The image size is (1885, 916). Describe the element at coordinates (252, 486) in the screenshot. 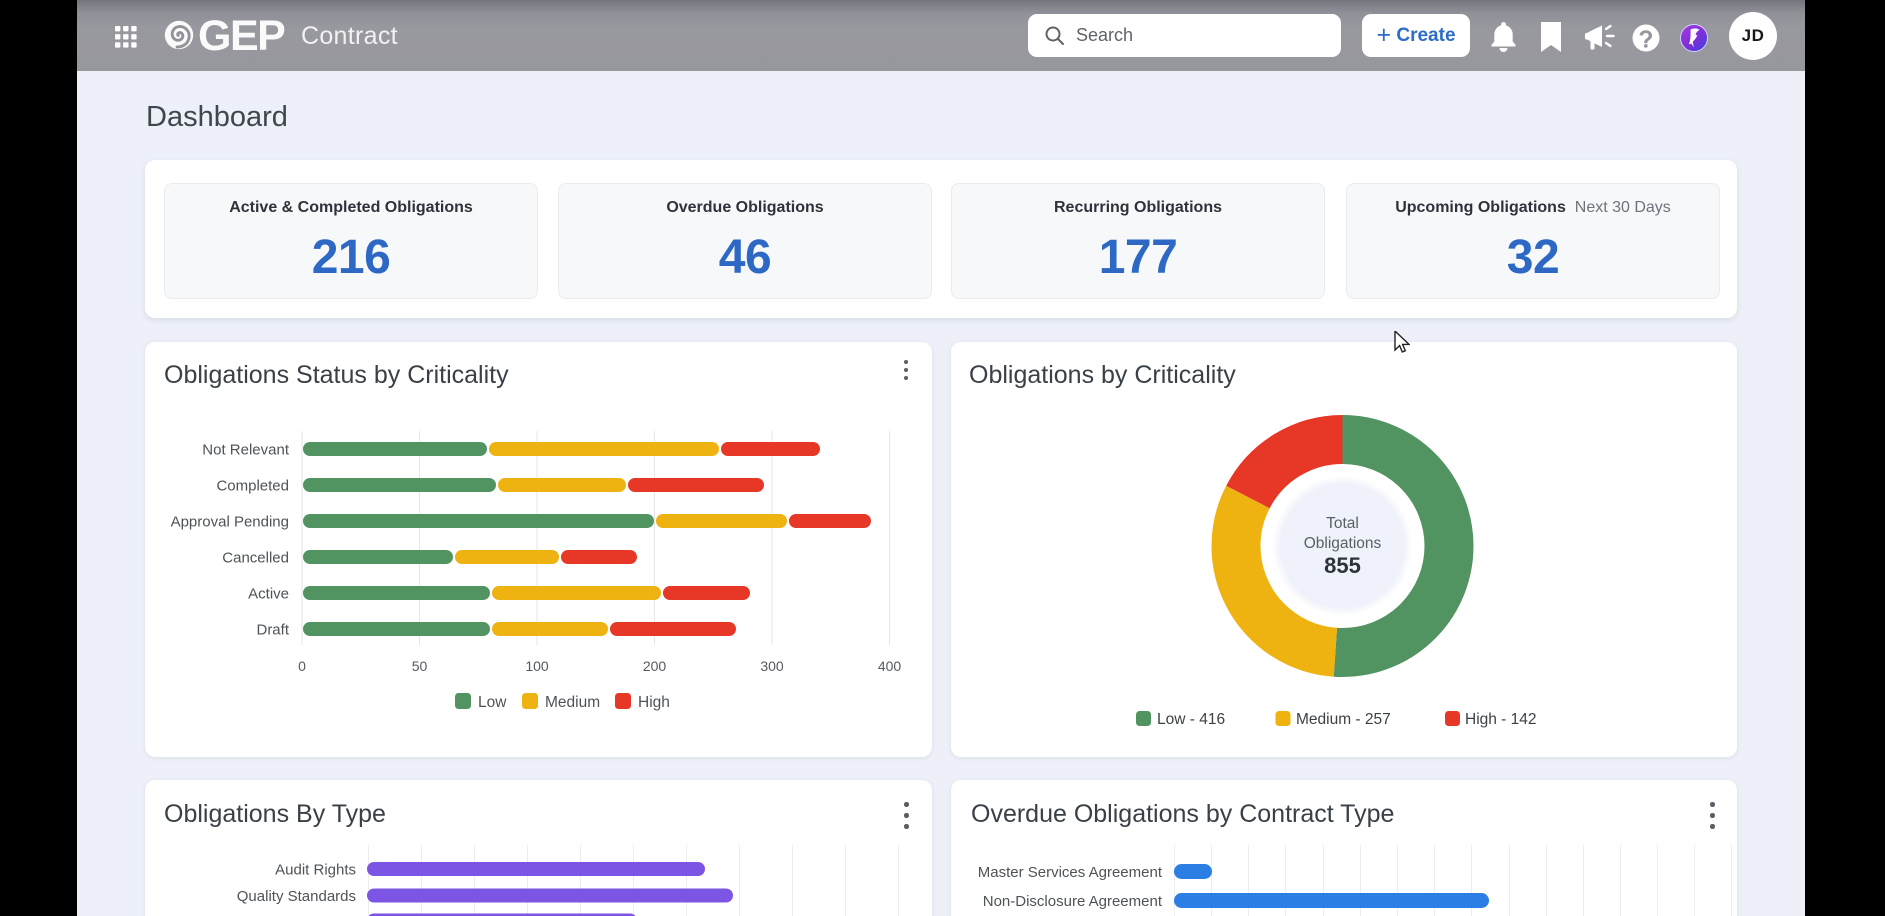

I see `svg-text: Completed` at that location.